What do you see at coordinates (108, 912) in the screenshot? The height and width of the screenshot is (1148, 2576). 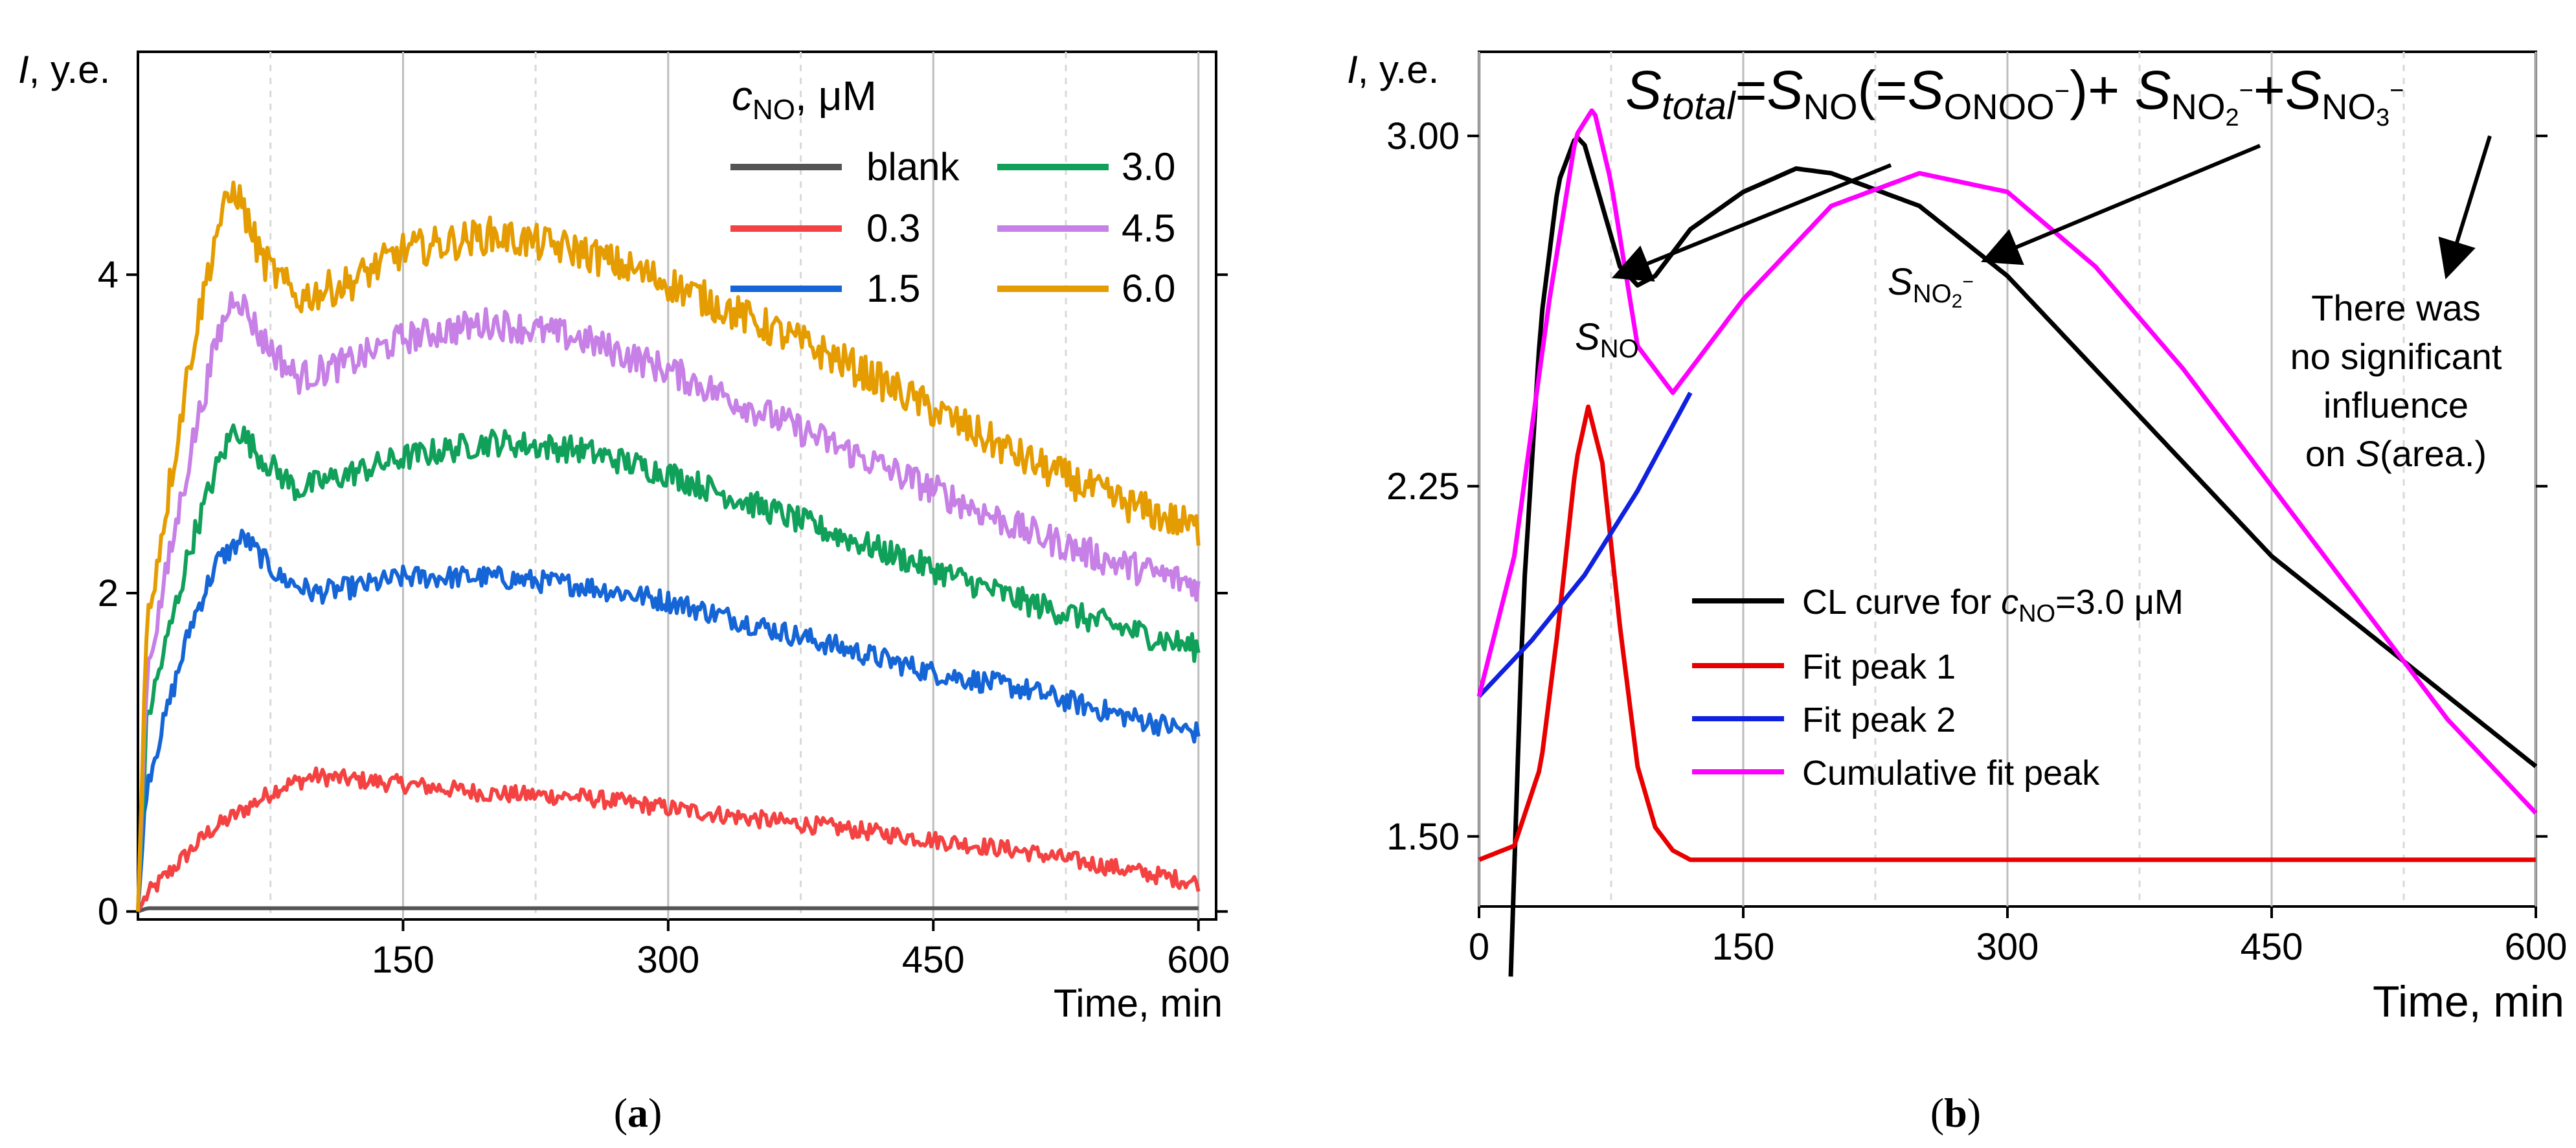 I see `y-tick-label: 0` at bounding box center [108, 912].